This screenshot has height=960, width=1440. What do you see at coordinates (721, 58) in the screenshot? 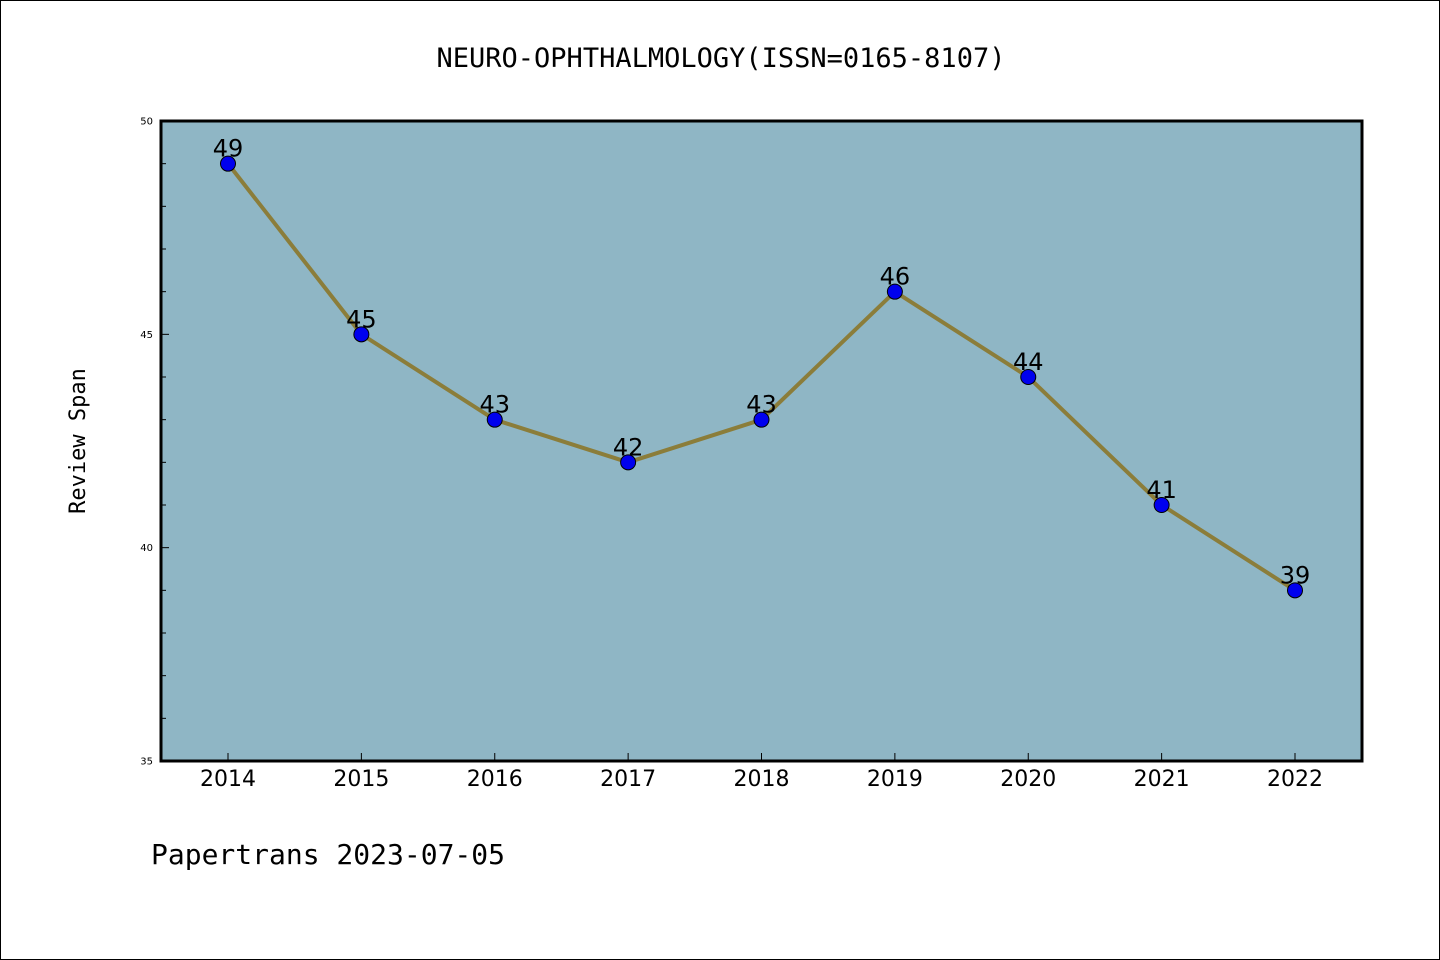
I see `chart-title: NEURO-OPHTHALMOLOGY(ISSN=0165-8107)` at bounding box center [721, 58].